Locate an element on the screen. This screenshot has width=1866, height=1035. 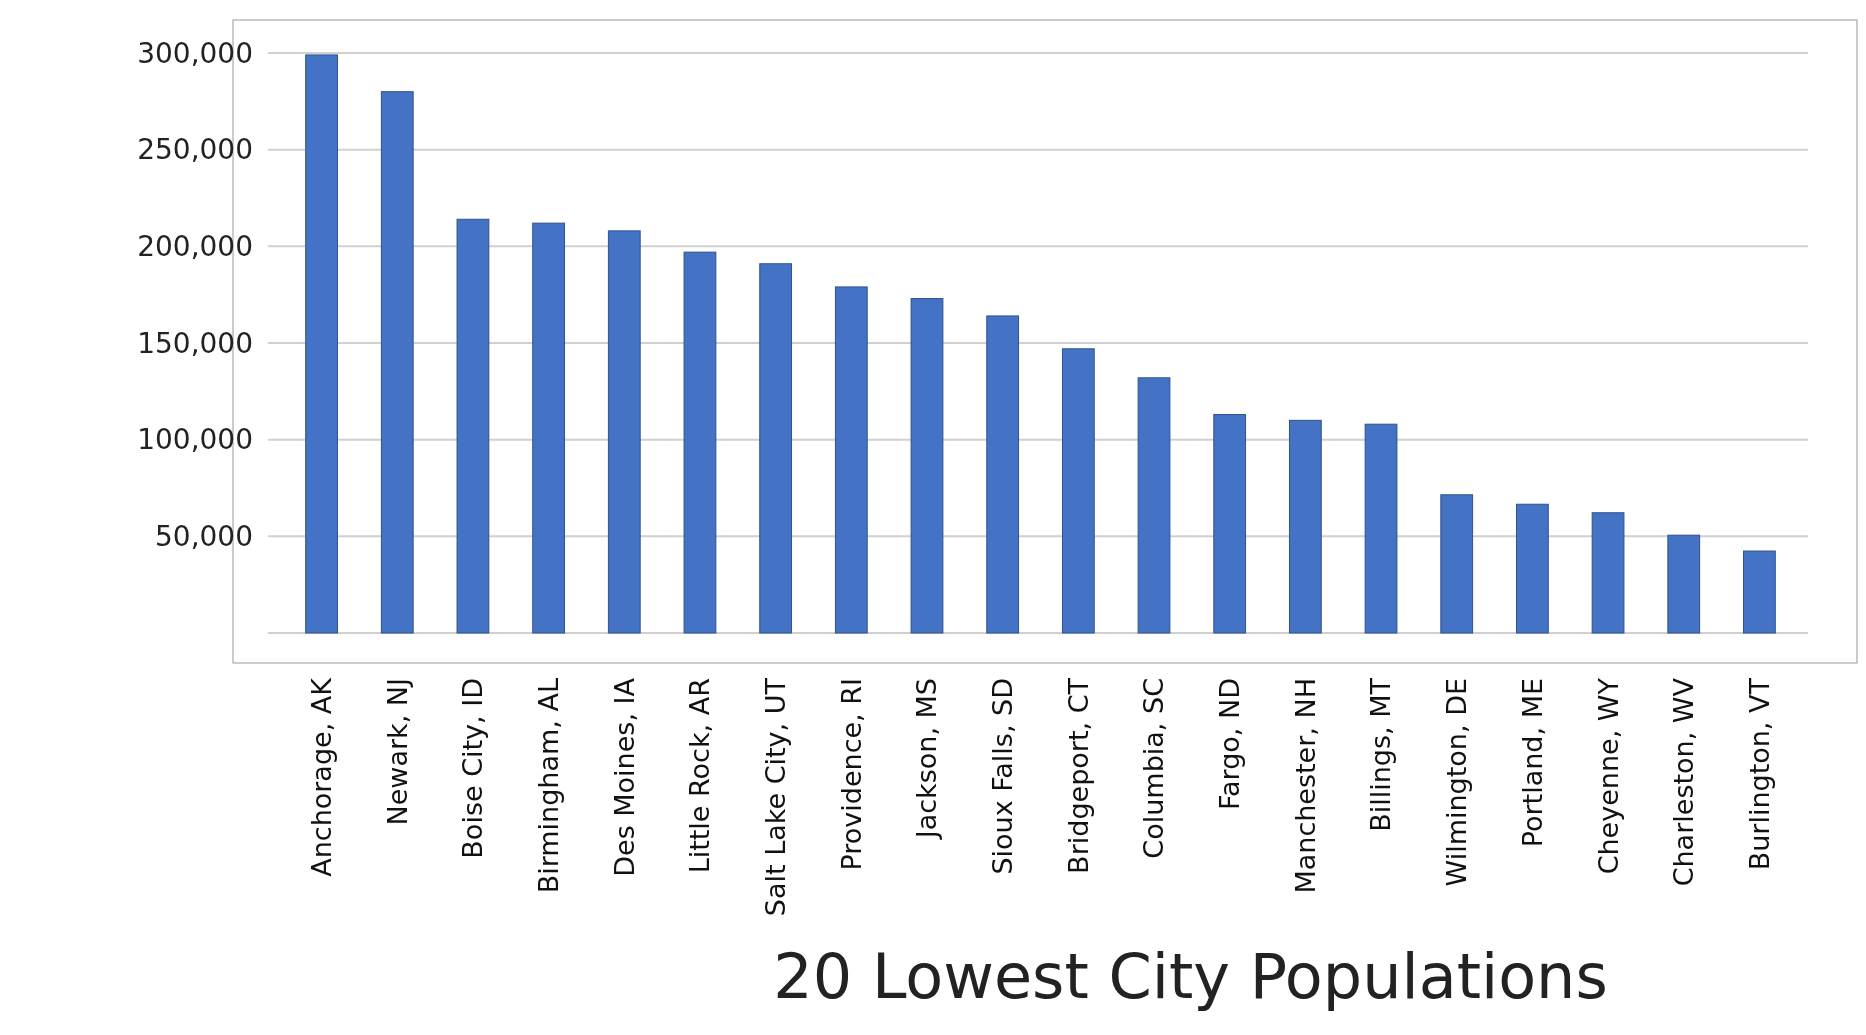
x-tick-label: Boise City, ID is located at coordinates (473, 768).